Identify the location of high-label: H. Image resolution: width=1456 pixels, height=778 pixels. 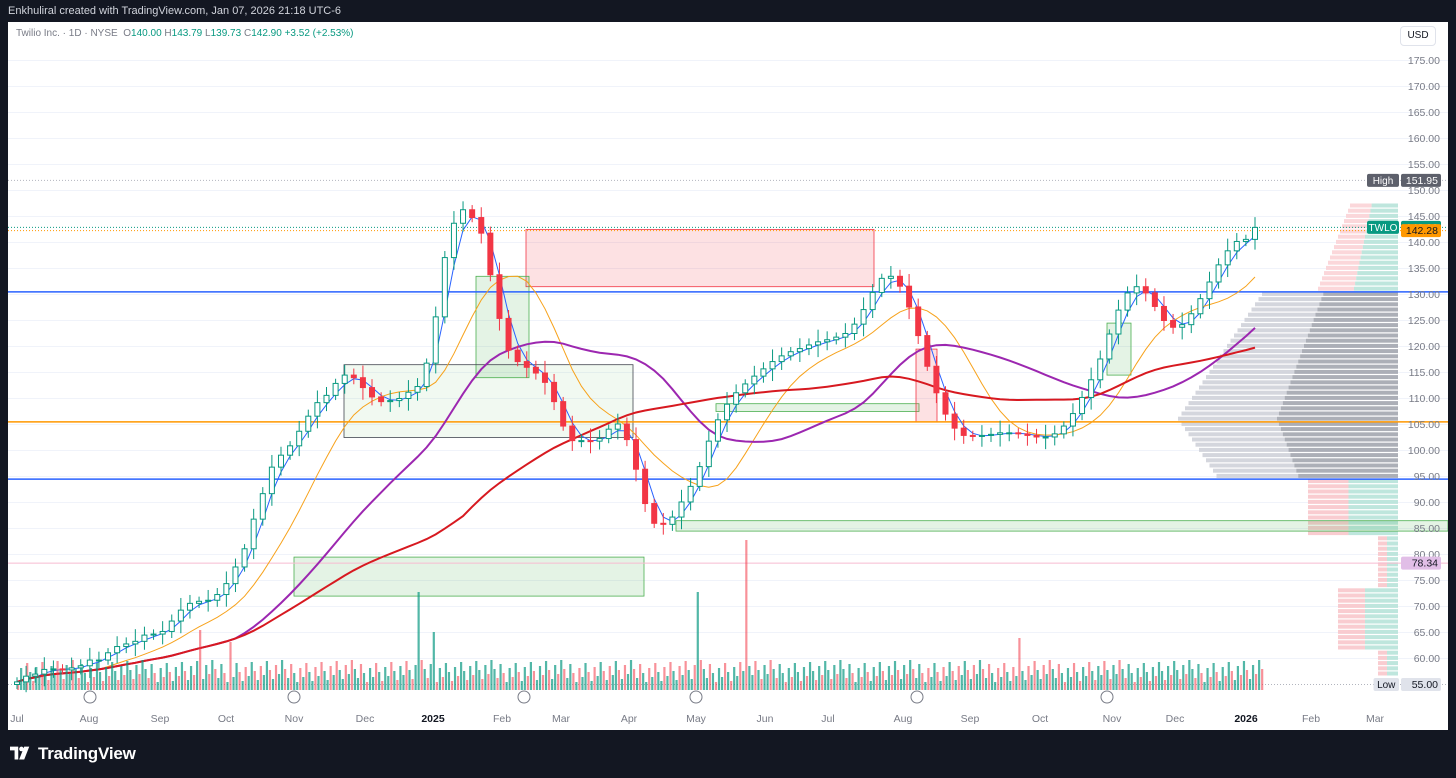
(168, 33).